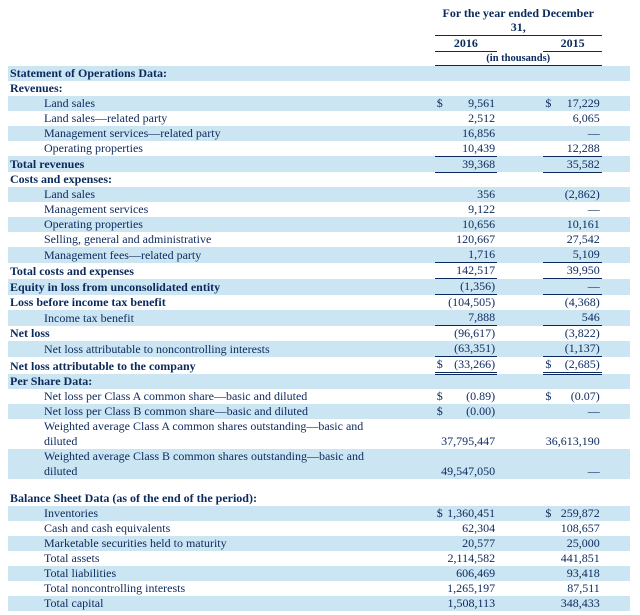 Image resolution: width=640 pixels, height=615 pixels. I want to click on value-2015: 27,542, so click(572, 239).